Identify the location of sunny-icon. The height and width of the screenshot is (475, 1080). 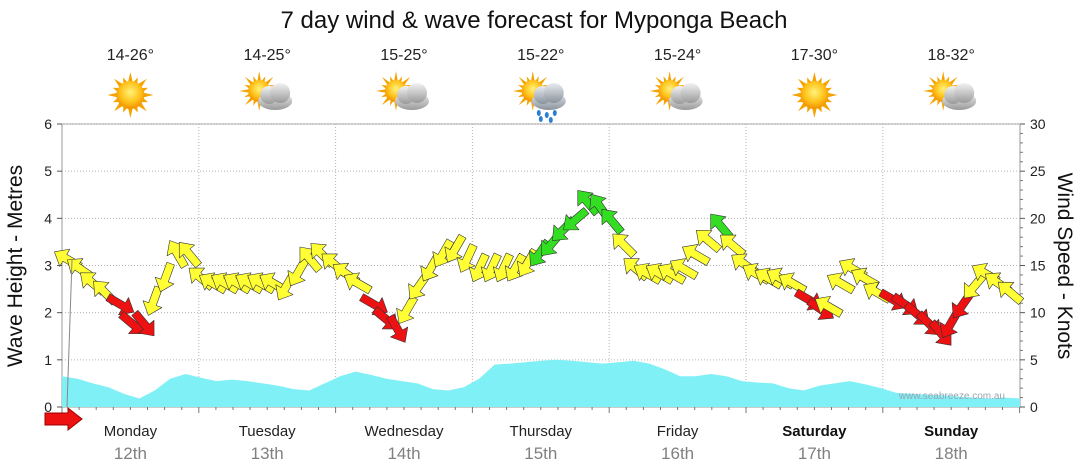
(814, 95).